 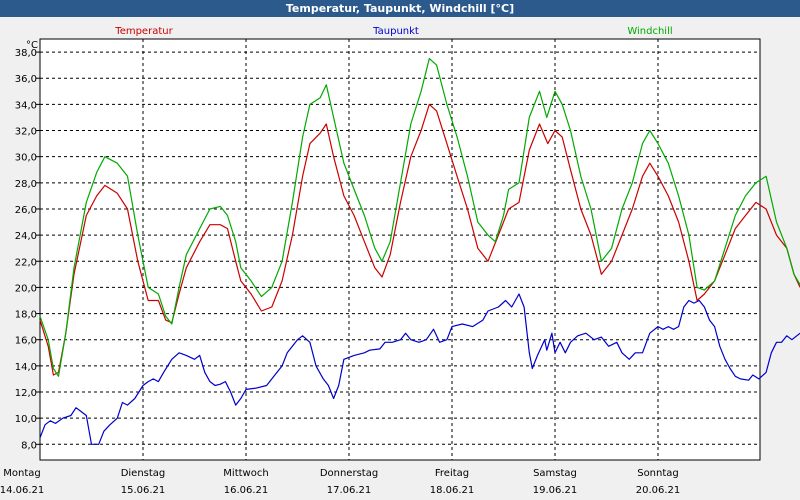 I want to click on title-bar, so click(x=400, y=8).